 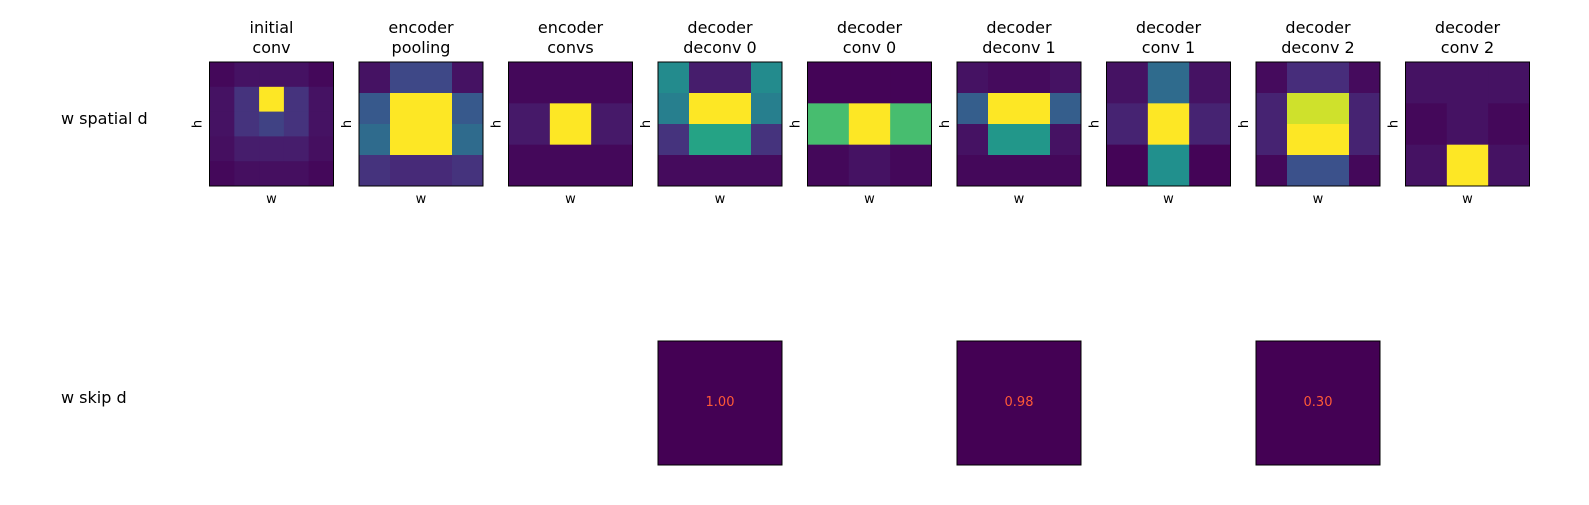 I want to click on column-title-line-2: conv 0, so click(x=869, y=47).